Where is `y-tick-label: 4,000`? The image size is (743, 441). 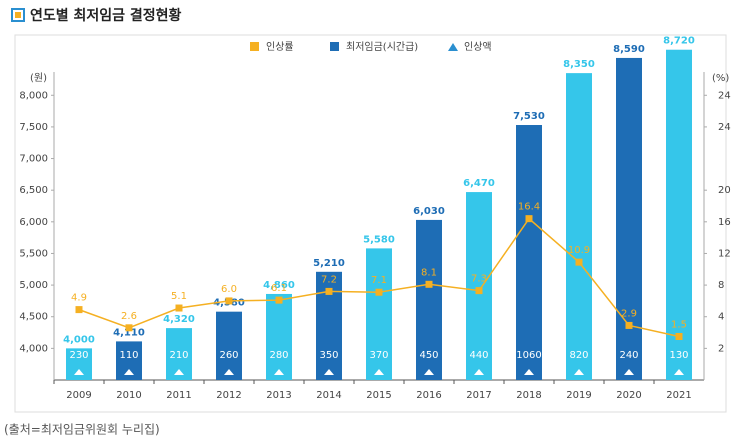 y-tick-label: 4,000 is located at coordinates (33, 348).